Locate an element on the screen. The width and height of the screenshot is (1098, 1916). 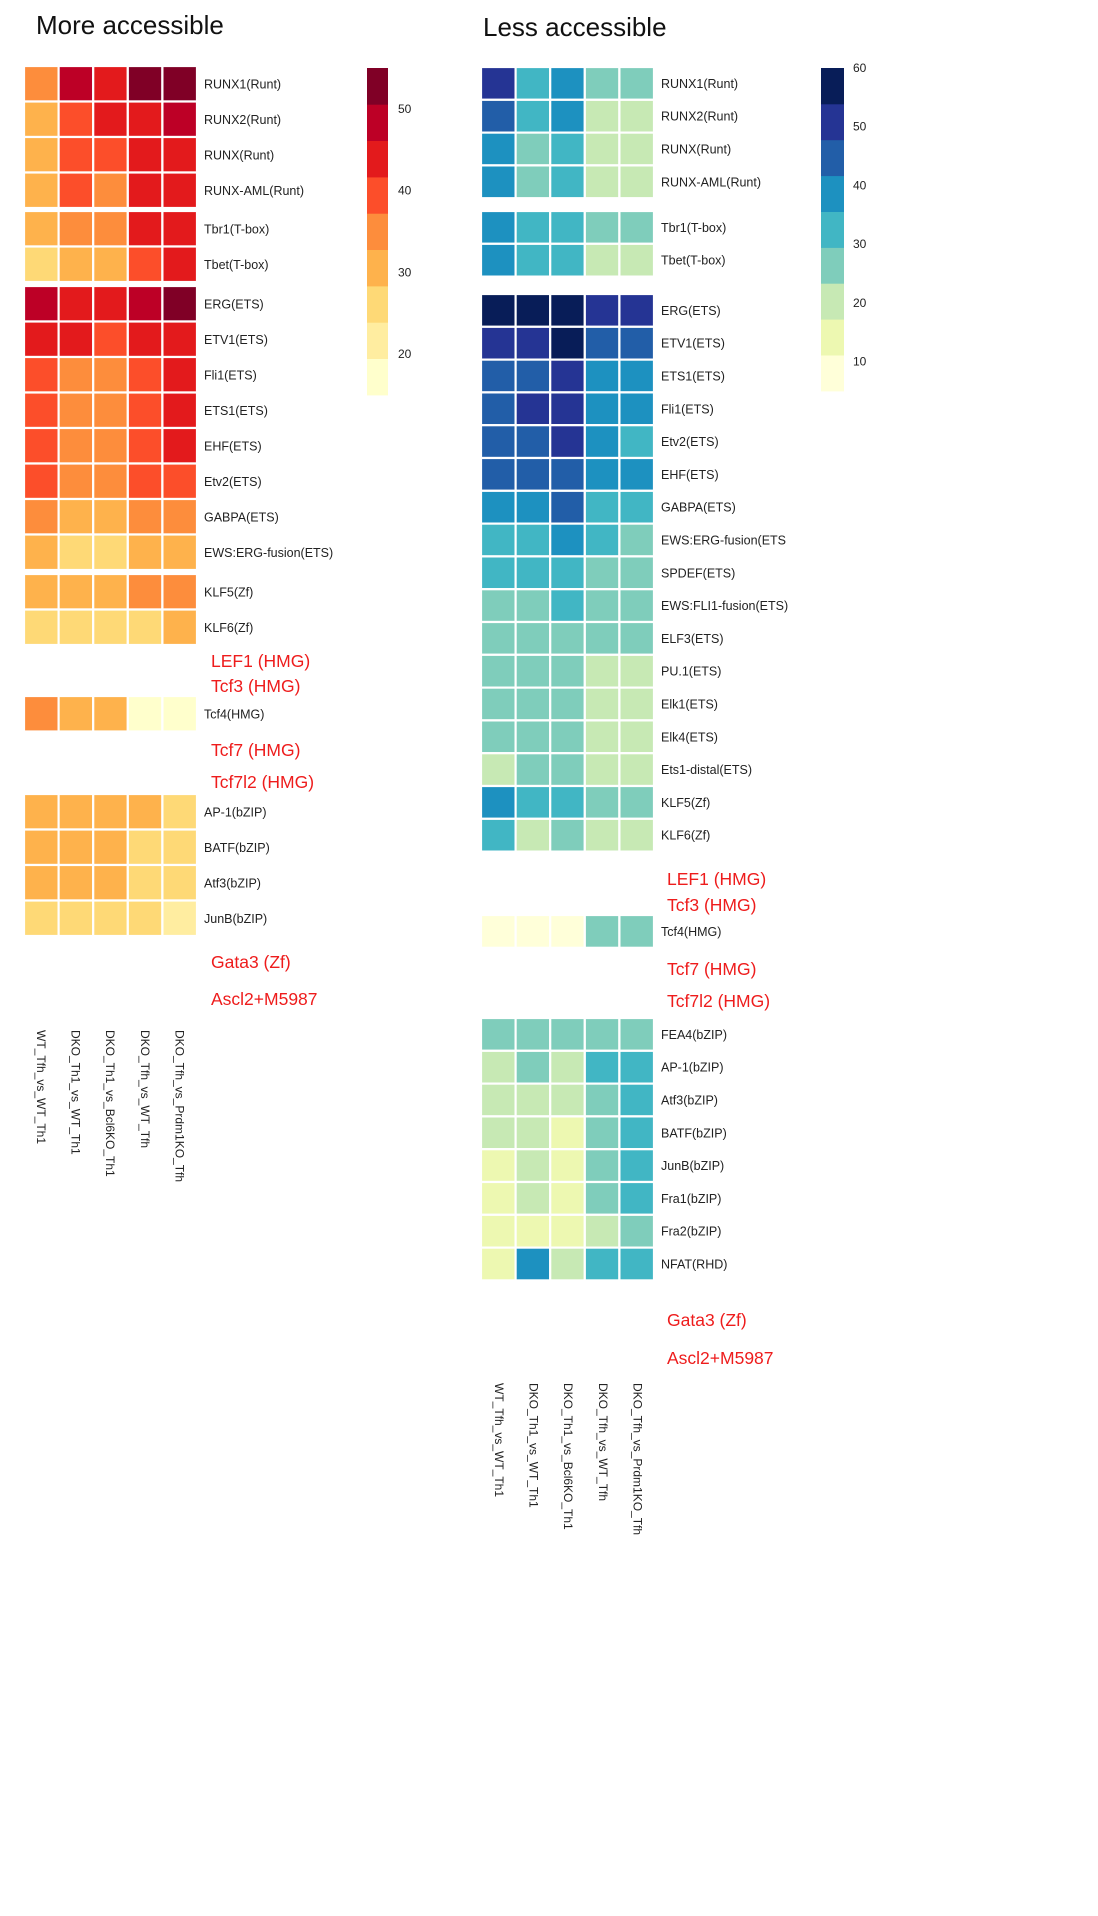
row-label: RUNX2(Runt) is located at coordinates (242, 120).